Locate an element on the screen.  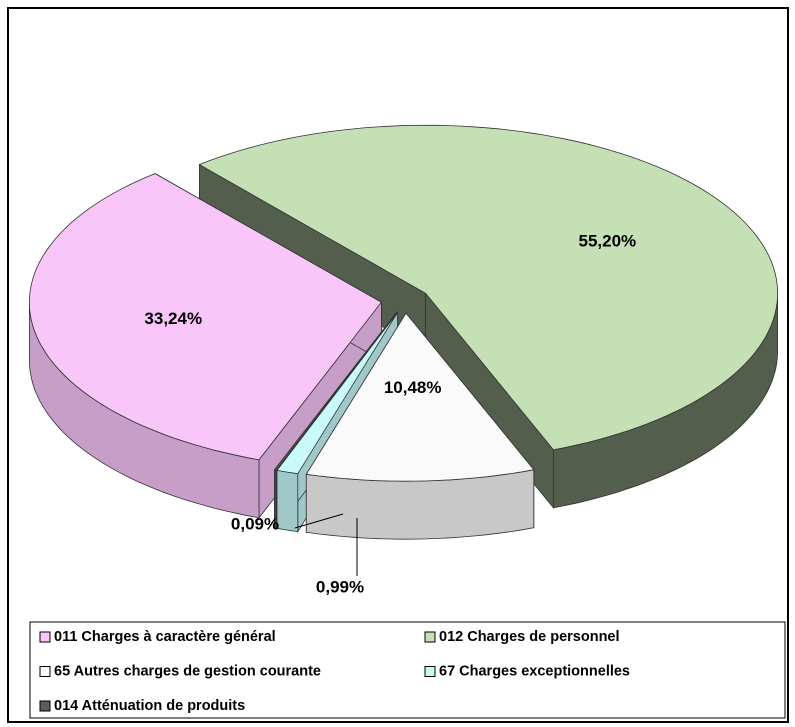
legend-label: 67 Charges exceptionnelles is located at coordinates (534, 671).